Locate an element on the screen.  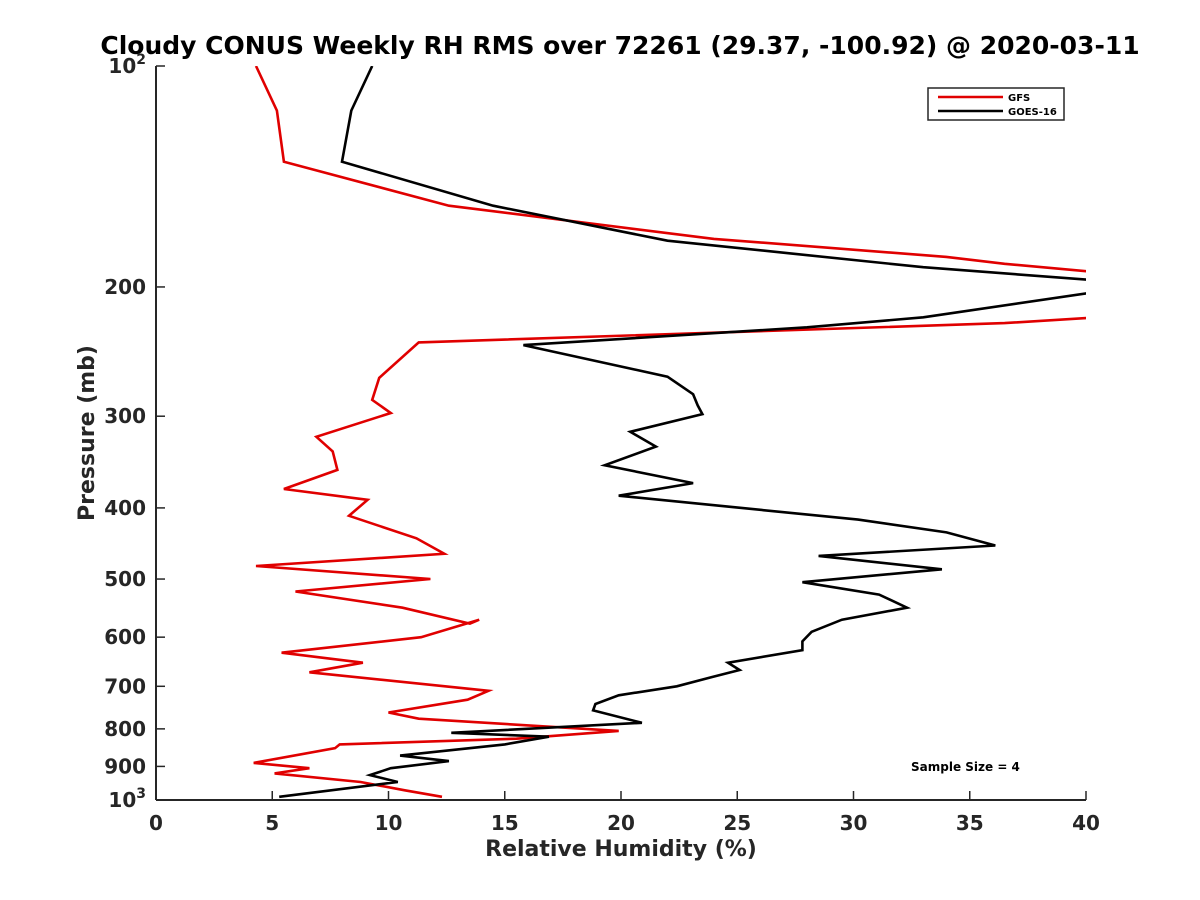
x-tick-label: 10 is located at coordinates (389, 823).